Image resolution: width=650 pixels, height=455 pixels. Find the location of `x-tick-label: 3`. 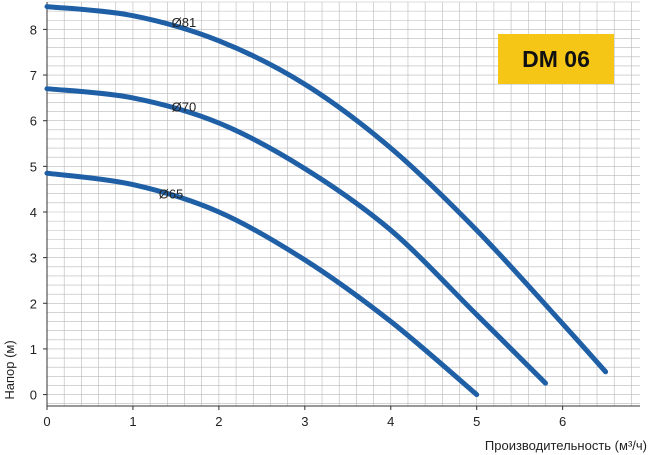

x-tick-label: 3 is located at coordinates (304, 421).